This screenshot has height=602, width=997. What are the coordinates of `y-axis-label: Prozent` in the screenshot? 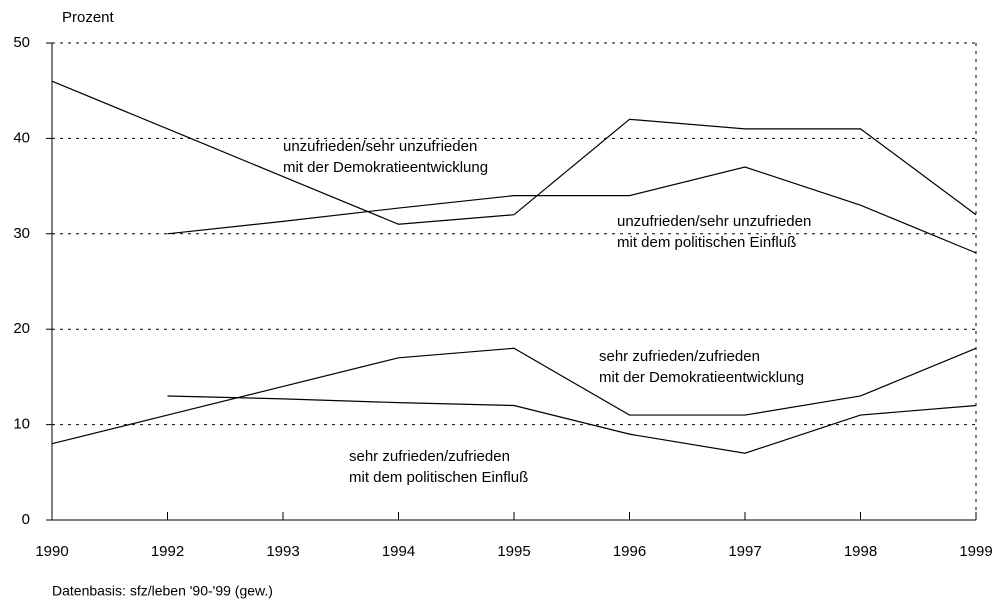 It's located at (88, 17).